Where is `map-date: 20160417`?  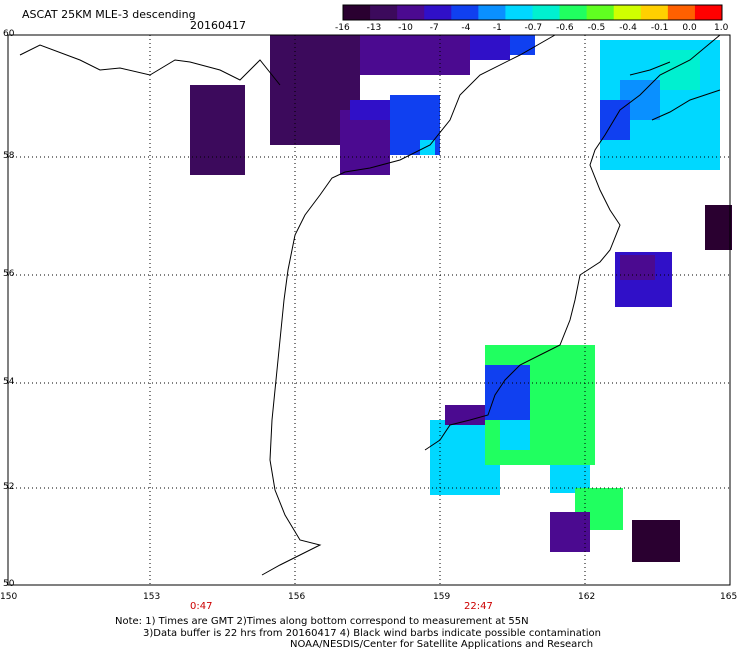
map-date: 20160417 is located at coordinates (218, 25).